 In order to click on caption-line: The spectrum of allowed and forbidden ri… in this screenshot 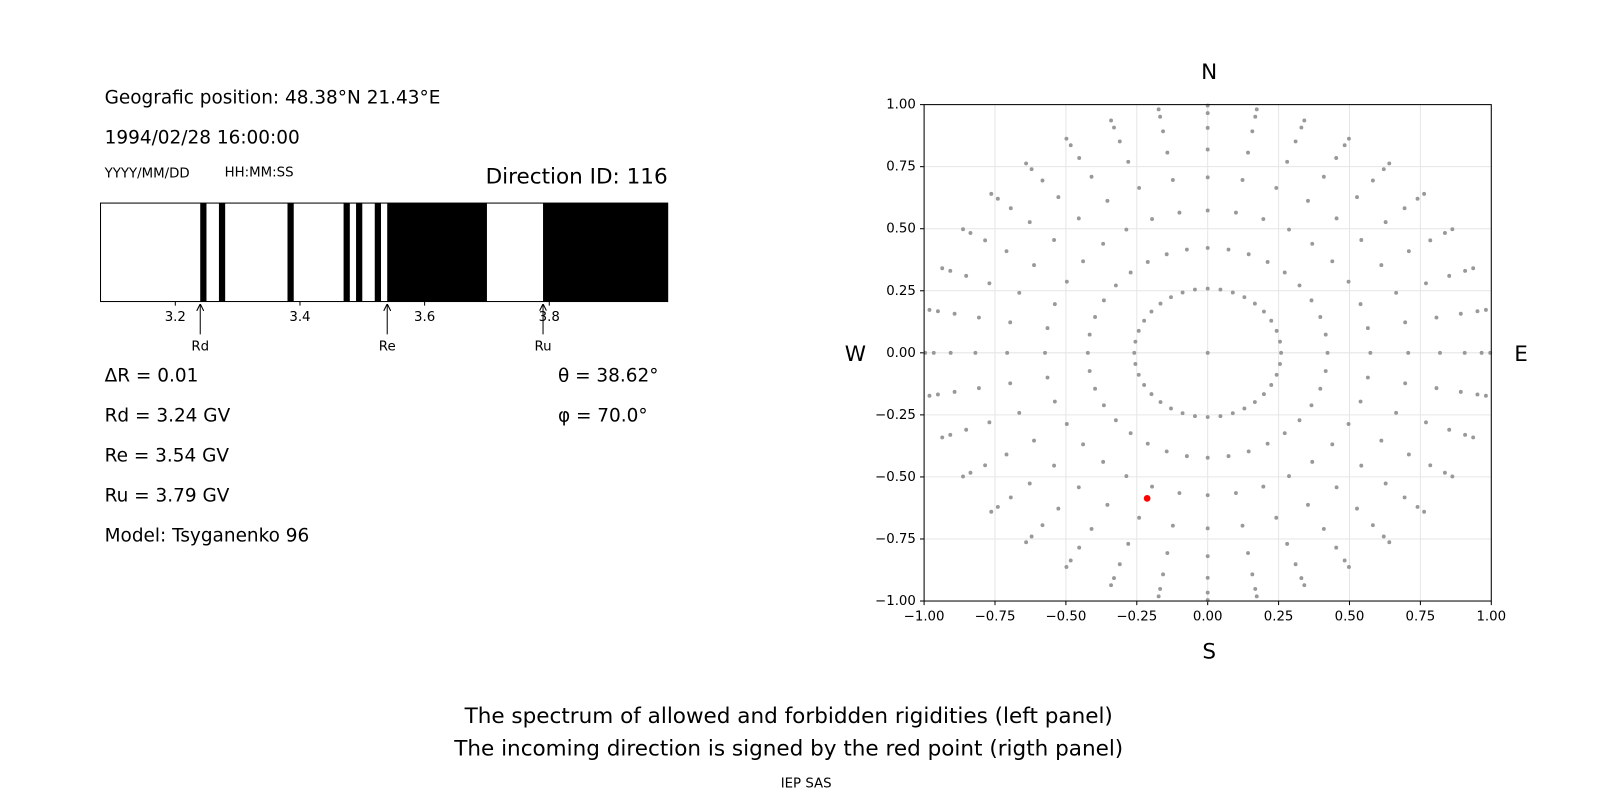, I will do `click(788, 716)`.